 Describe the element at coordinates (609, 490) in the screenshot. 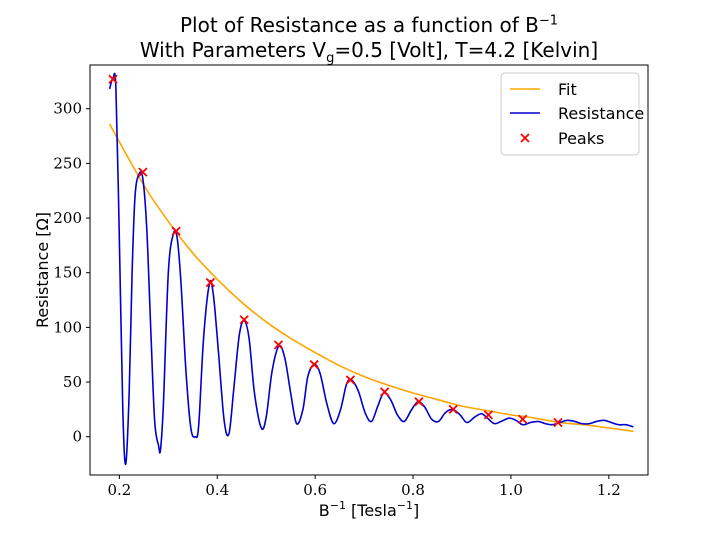

I see `x-tick-label: 1.2` at that location.